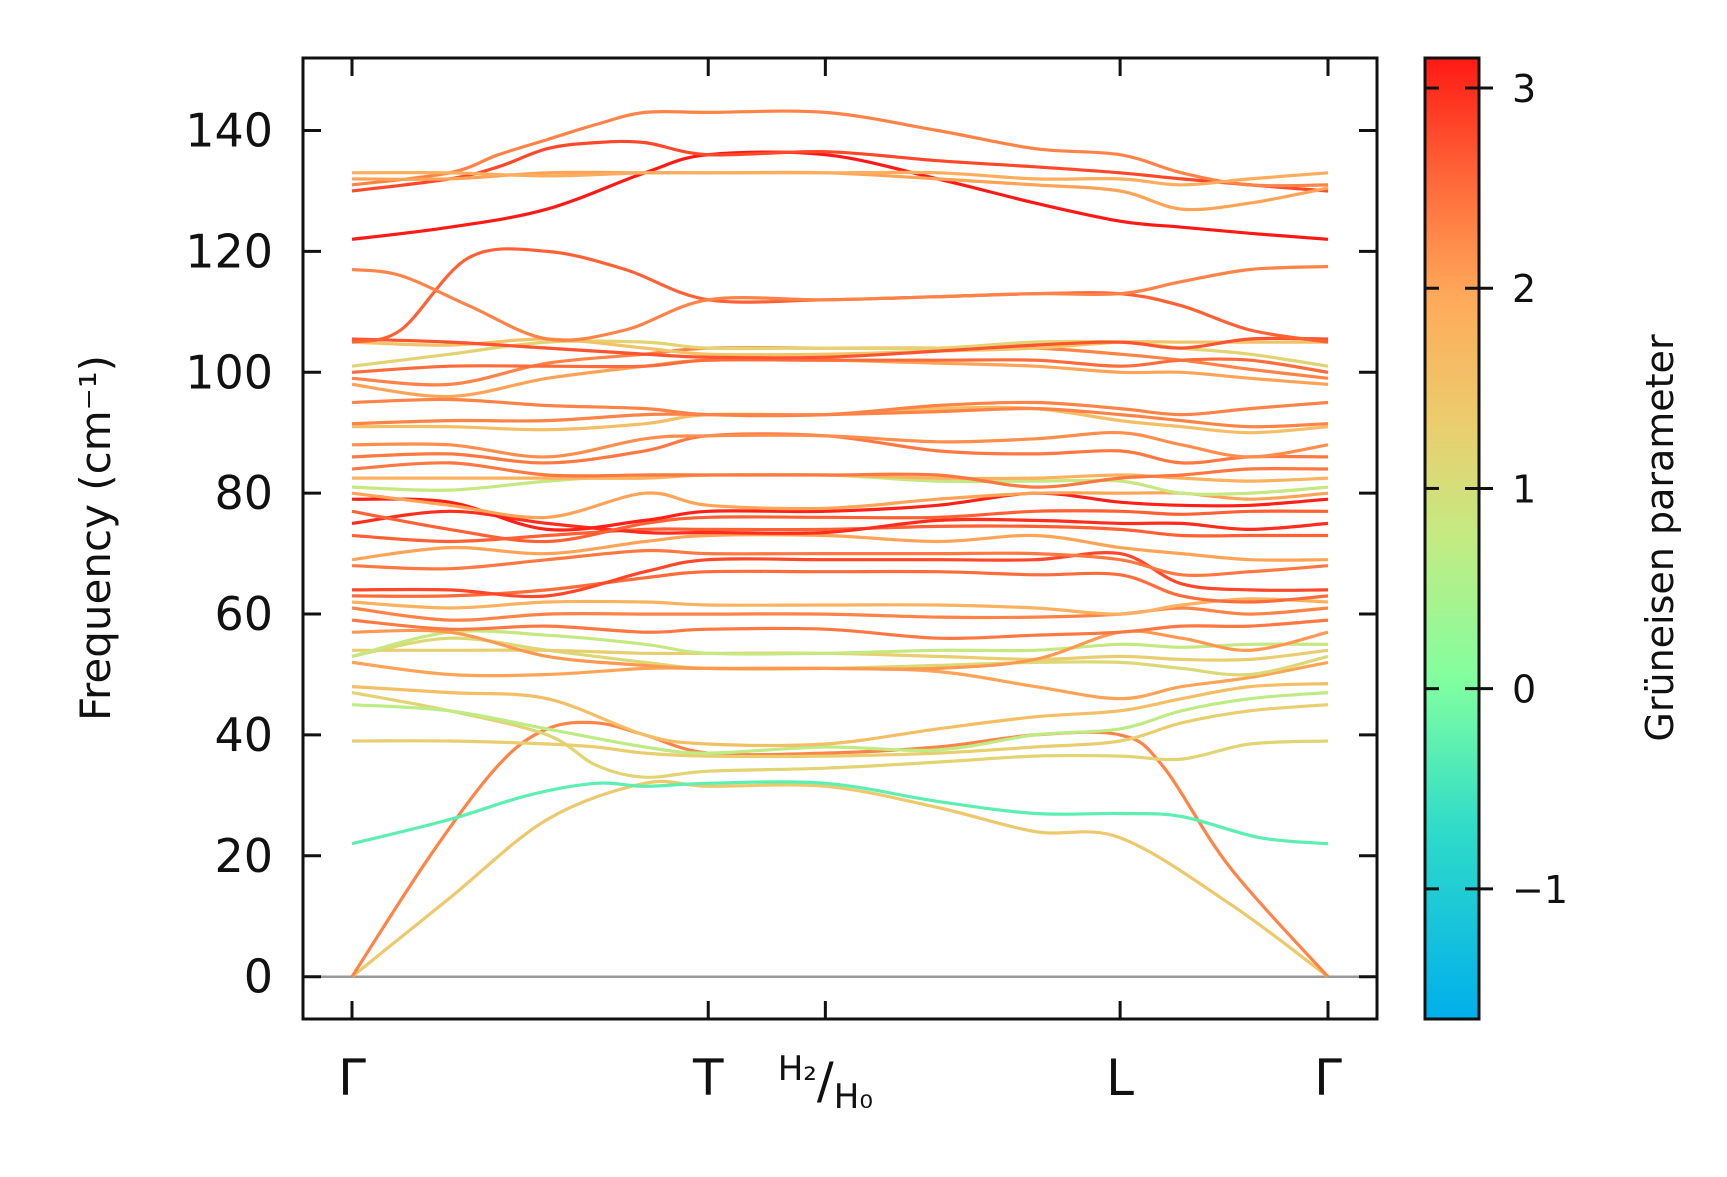 The width and height of the screenshot is (1727, 1177). What do you see at coordinates (243, 493) in the screenshot?
I see `y-tick-label: 80` at bounding box center [243, 493].